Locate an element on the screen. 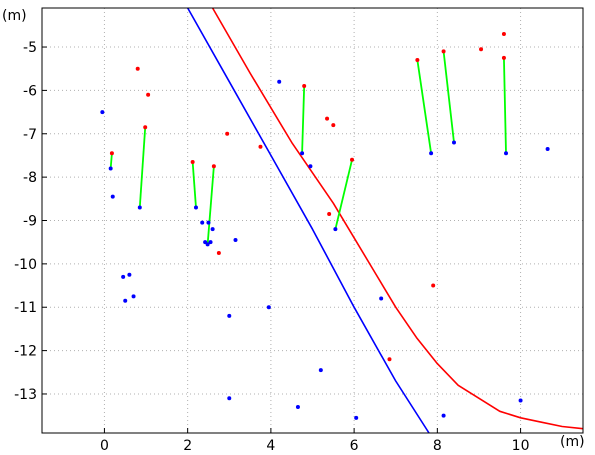 This screenshot has height=455, width=595. y-axis-unit-label: (m) is located at coordinates (14, 16).